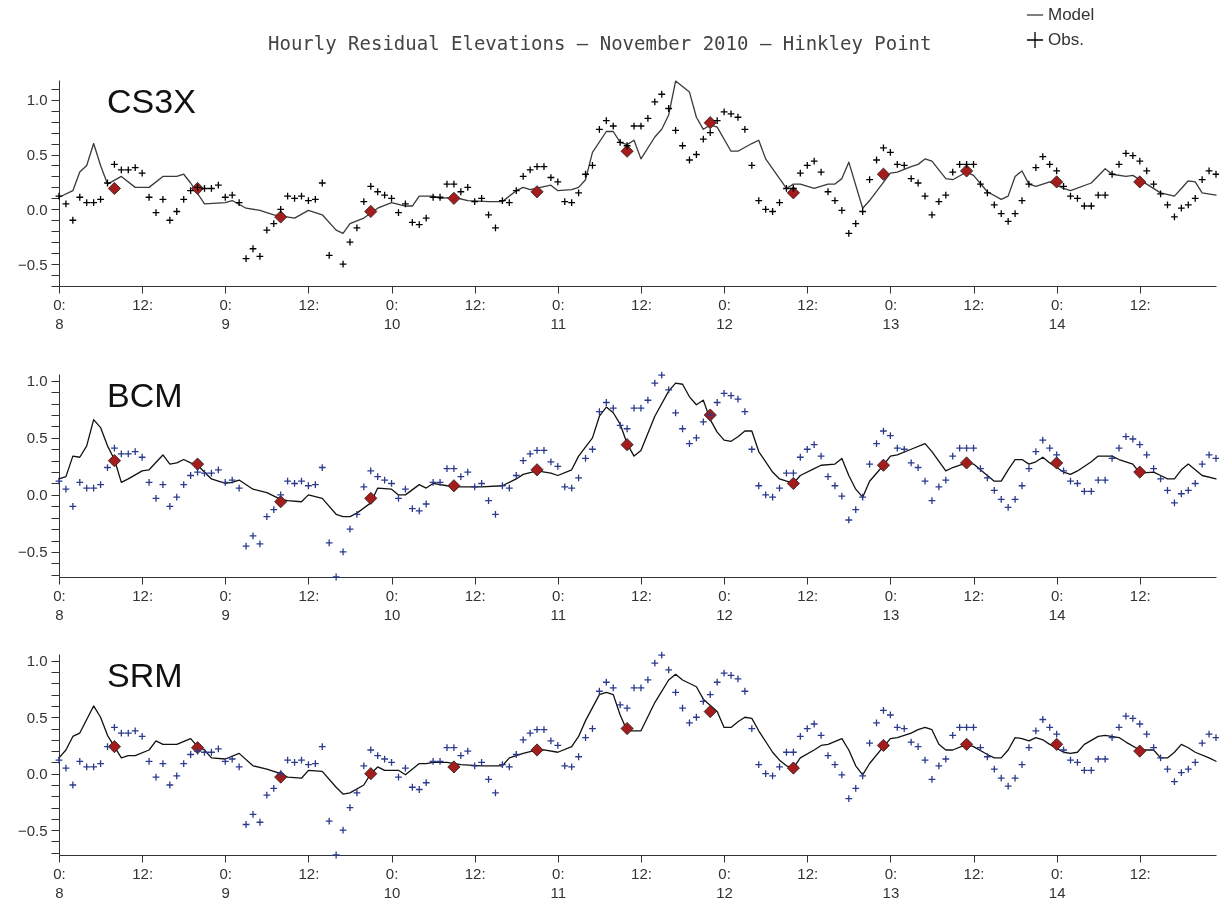  I want to click on legend-label: Model, so click(1071, 14).